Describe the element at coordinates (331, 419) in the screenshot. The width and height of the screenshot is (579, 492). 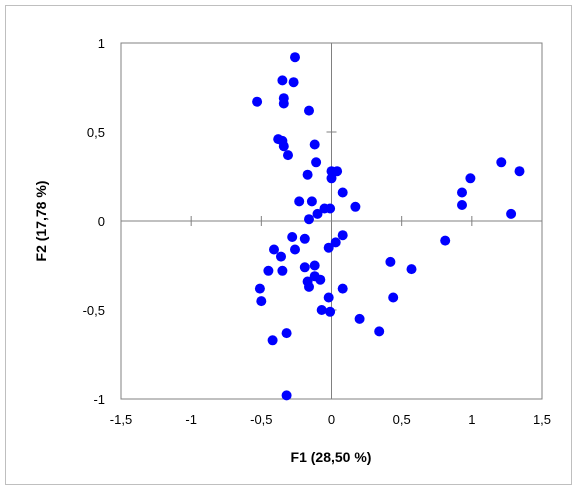
I see `x-tick-label: 0` at that location.